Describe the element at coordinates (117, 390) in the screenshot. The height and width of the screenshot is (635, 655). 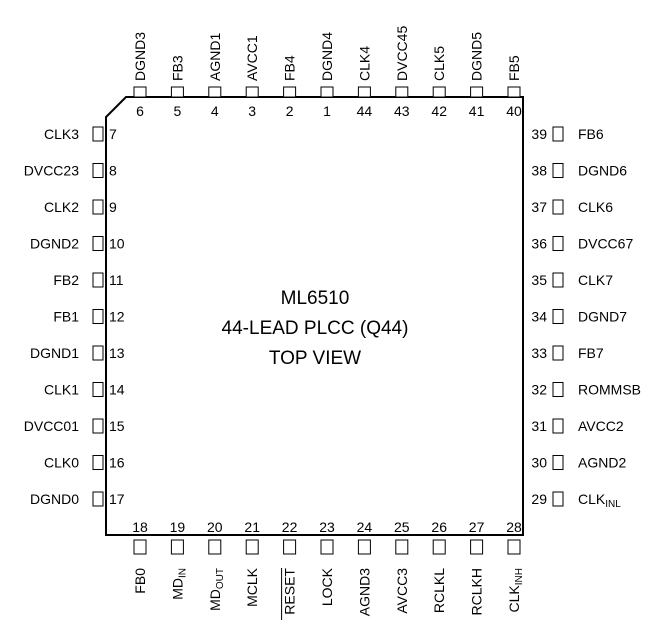
I see `pin-number-14: 14` at that location.